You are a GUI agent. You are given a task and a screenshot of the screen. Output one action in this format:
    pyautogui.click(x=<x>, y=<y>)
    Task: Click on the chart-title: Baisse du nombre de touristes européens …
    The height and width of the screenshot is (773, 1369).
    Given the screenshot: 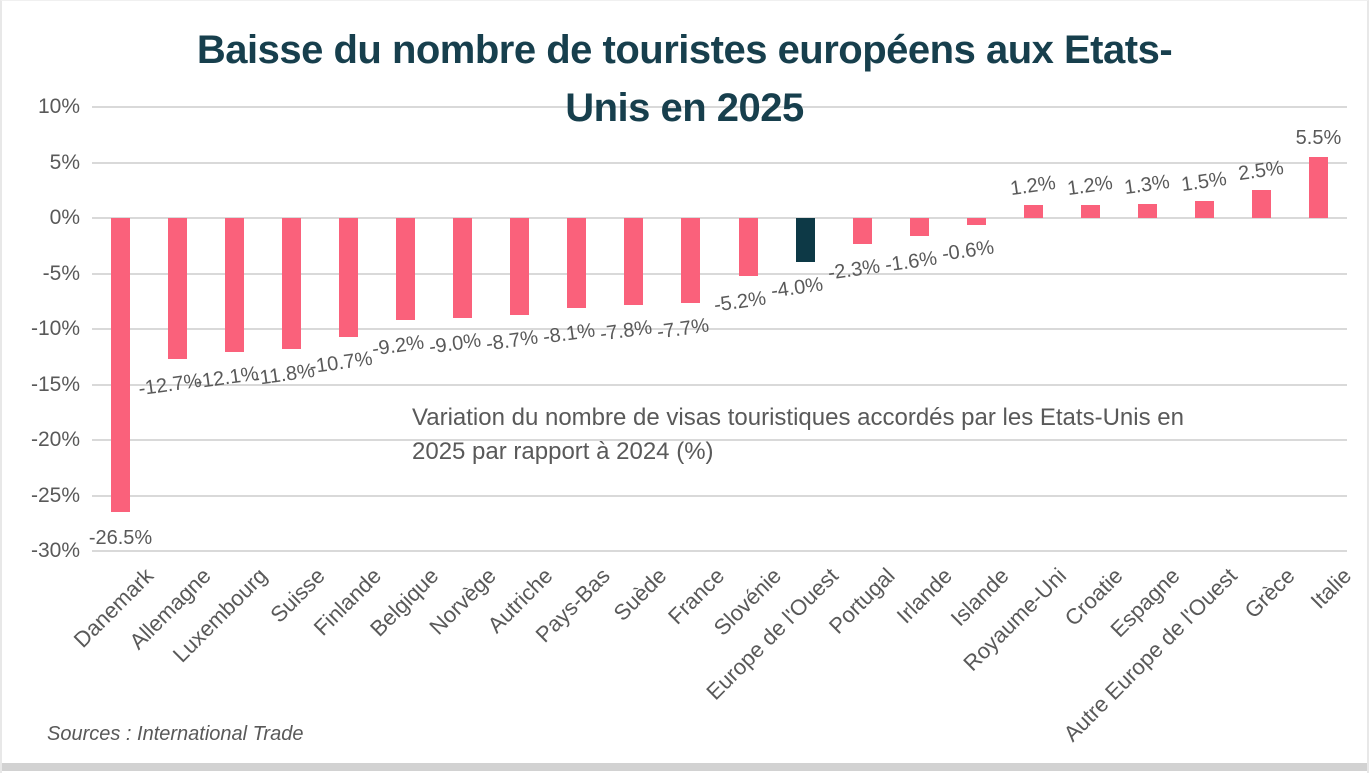 What is the action you would take?
    pyautogui.click(x=684, y=79)
    